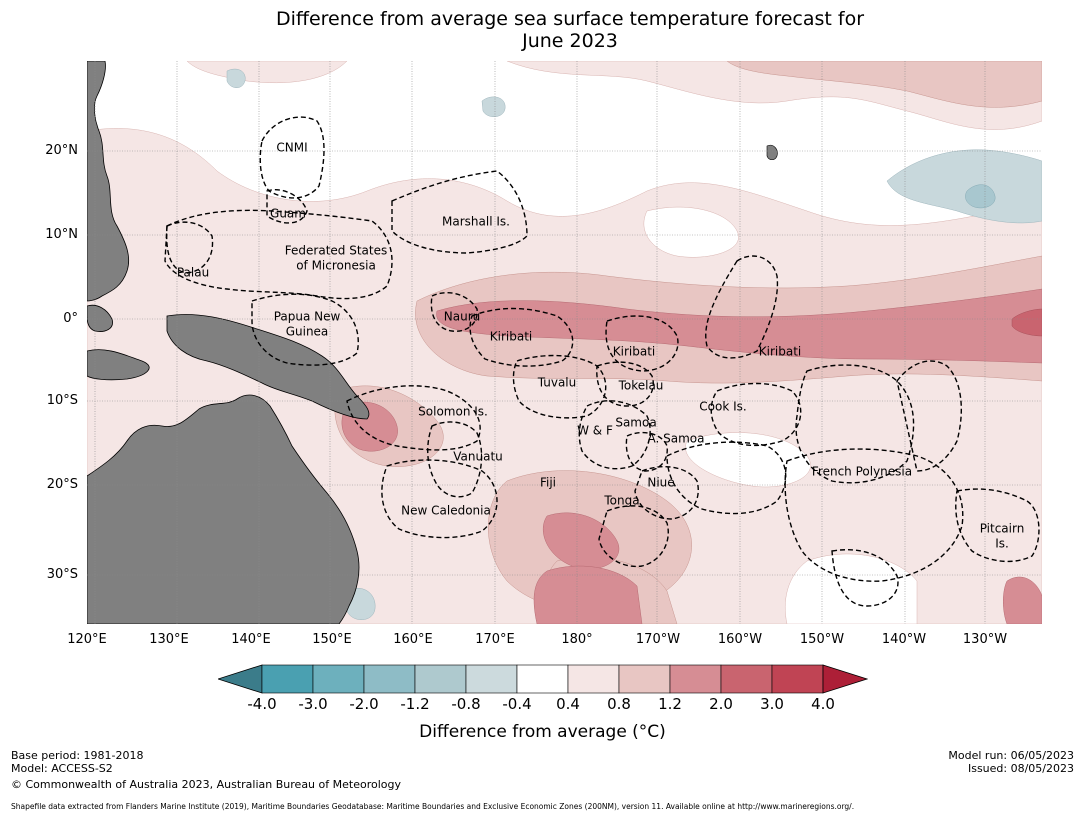 The image size is (1085, 816). I want to click on eez-label-vanuatu: Vanuatu, so click(478, 456).